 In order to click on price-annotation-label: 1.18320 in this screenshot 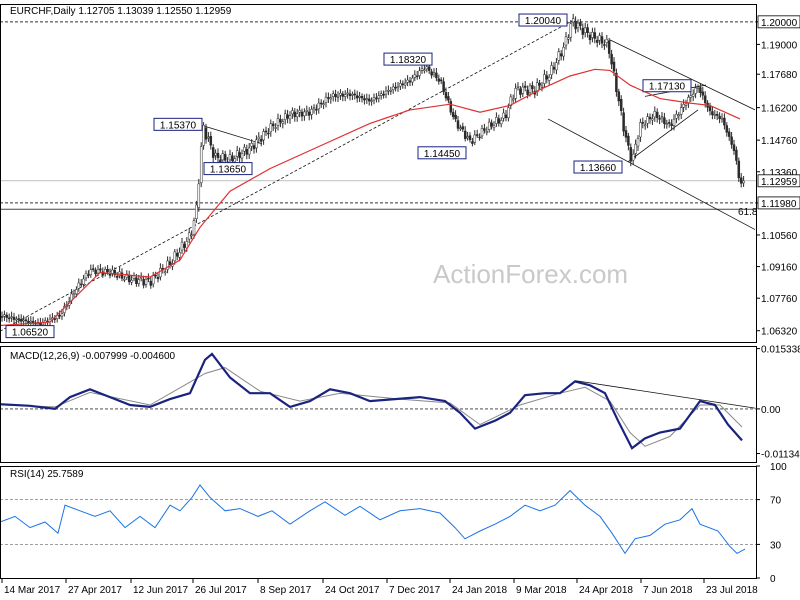, I will do `click(408, 60)`.